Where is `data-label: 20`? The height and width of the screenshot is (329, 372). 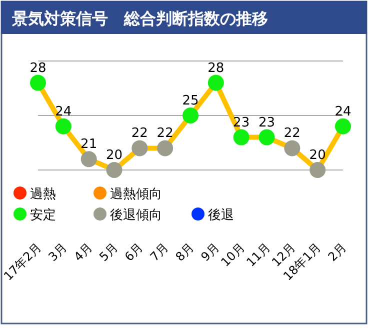
data-label: 20 is located at coordinates (114, 155).